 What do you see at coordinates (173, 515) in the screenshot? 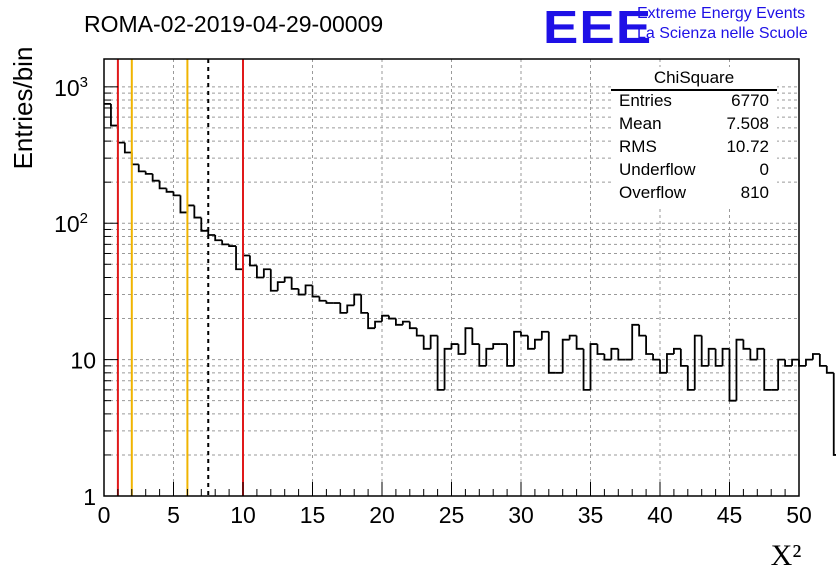
I see `x-tick-label: 5` at bounding box center [173, 515].